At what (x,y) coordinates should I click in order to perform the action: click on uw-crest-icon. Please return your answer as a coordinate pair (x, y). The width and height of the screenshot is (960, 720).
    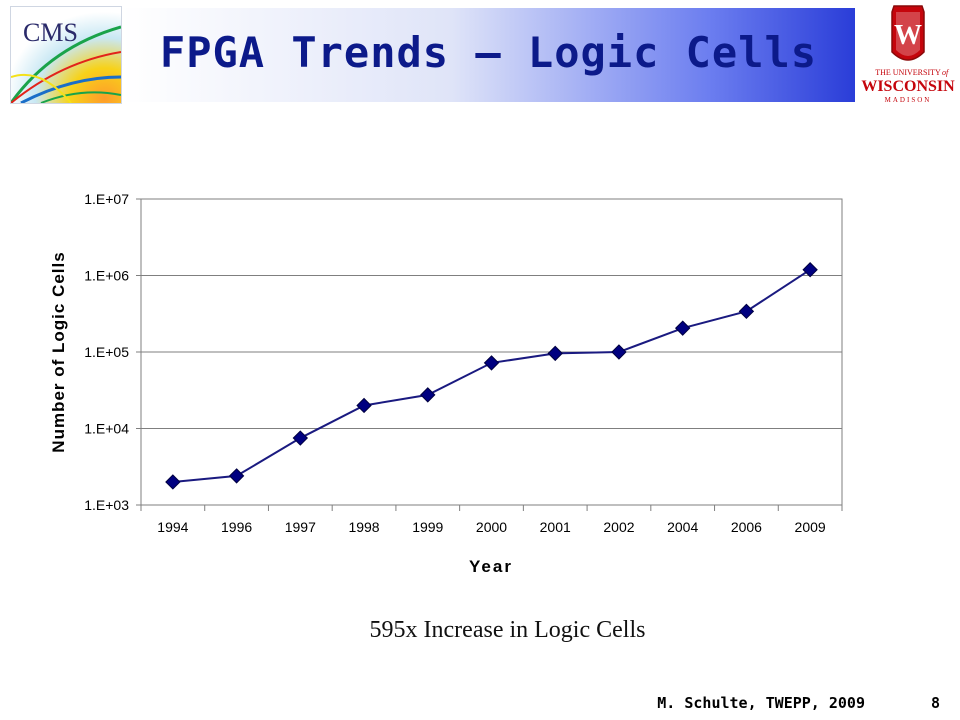
    Looking at the image, I should click on (908, 33).